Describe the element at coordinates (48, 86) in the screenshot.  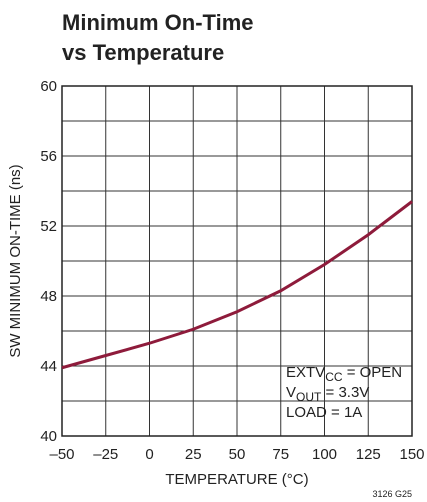
I see `y-tick-label: 60` at that location.